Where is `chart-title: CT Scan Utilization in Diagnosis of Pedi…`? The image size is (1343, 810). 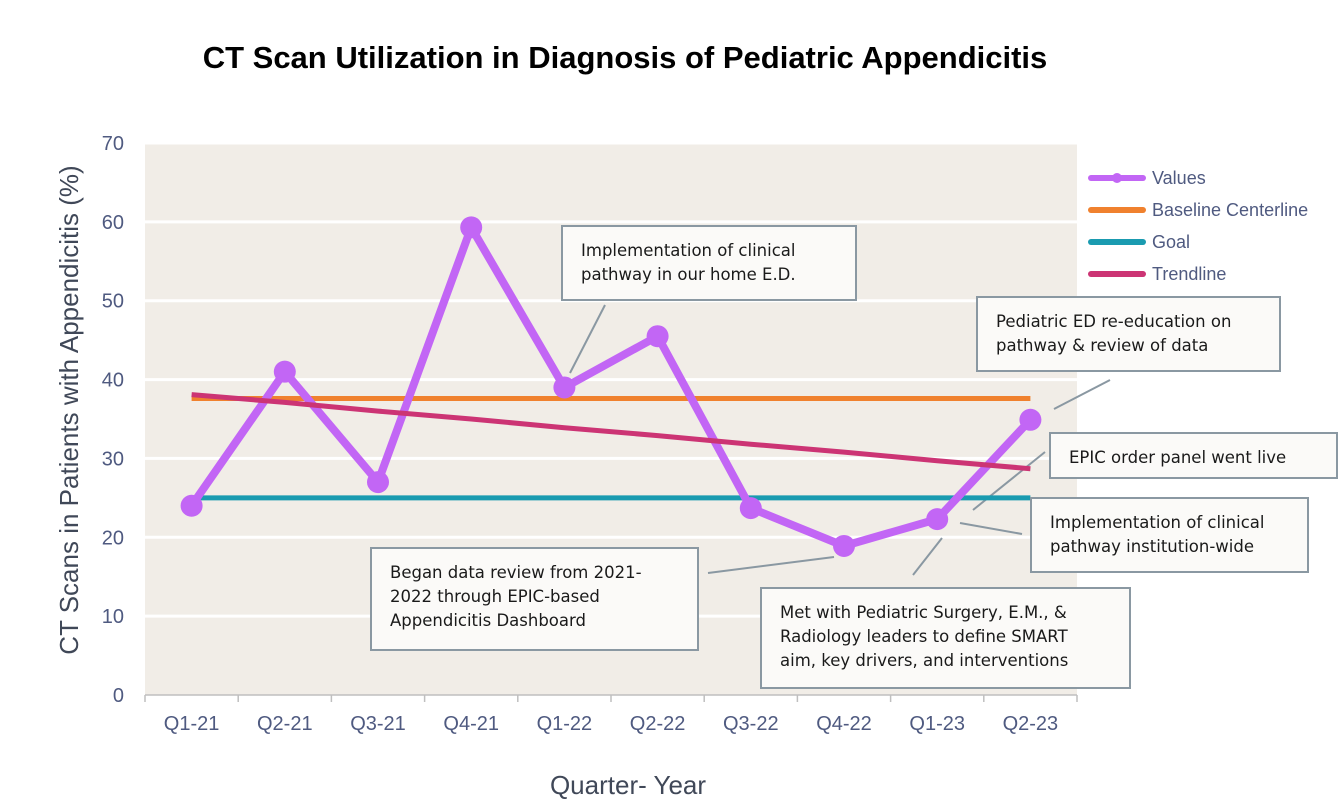
chart-title: CT Scan Utilization in Diagnosis of Pedi… is located at coordinates (625, 57).